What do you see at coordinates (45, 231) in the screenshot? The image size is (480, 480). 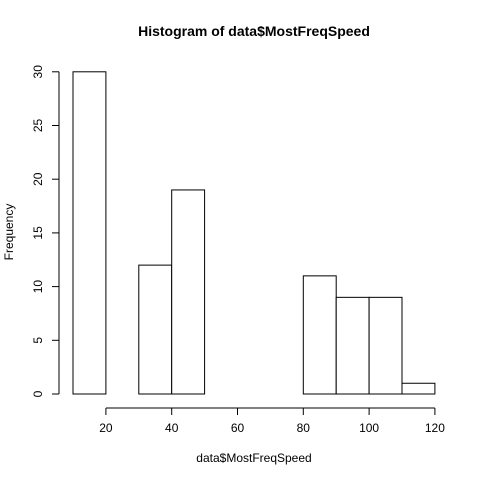 I see `y-axis: 0 5 10 15 20 25 30` at bounding box center [45, 231].